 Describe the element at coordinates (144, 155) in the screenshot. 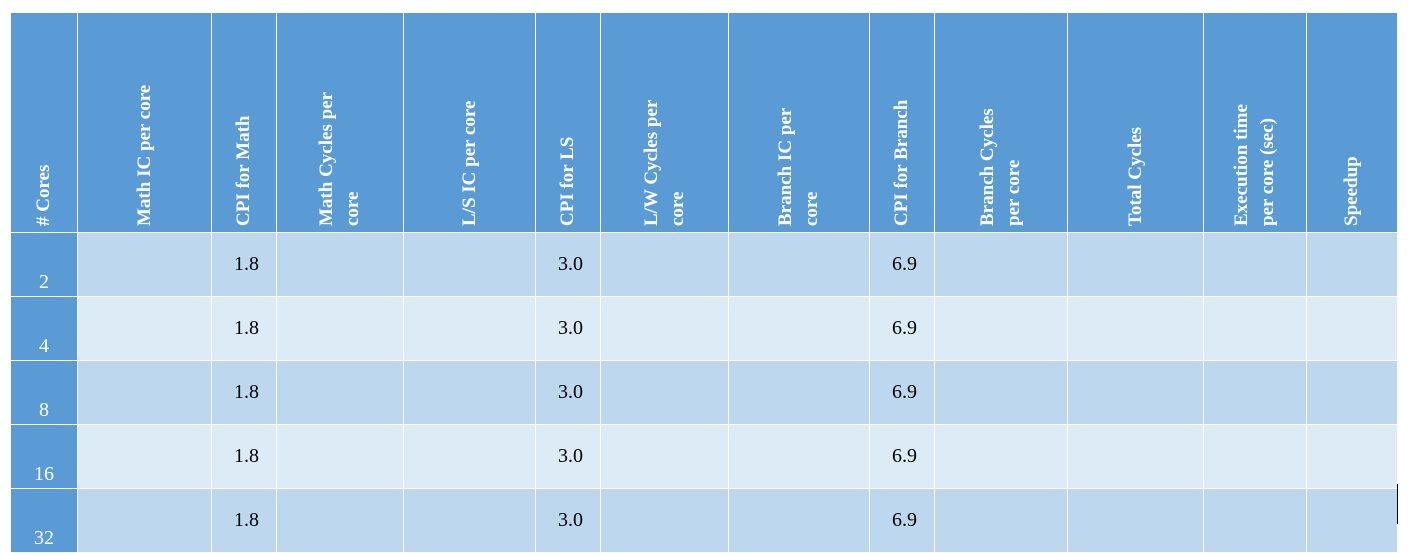

I see `header-line: Math IC per core` at that location.